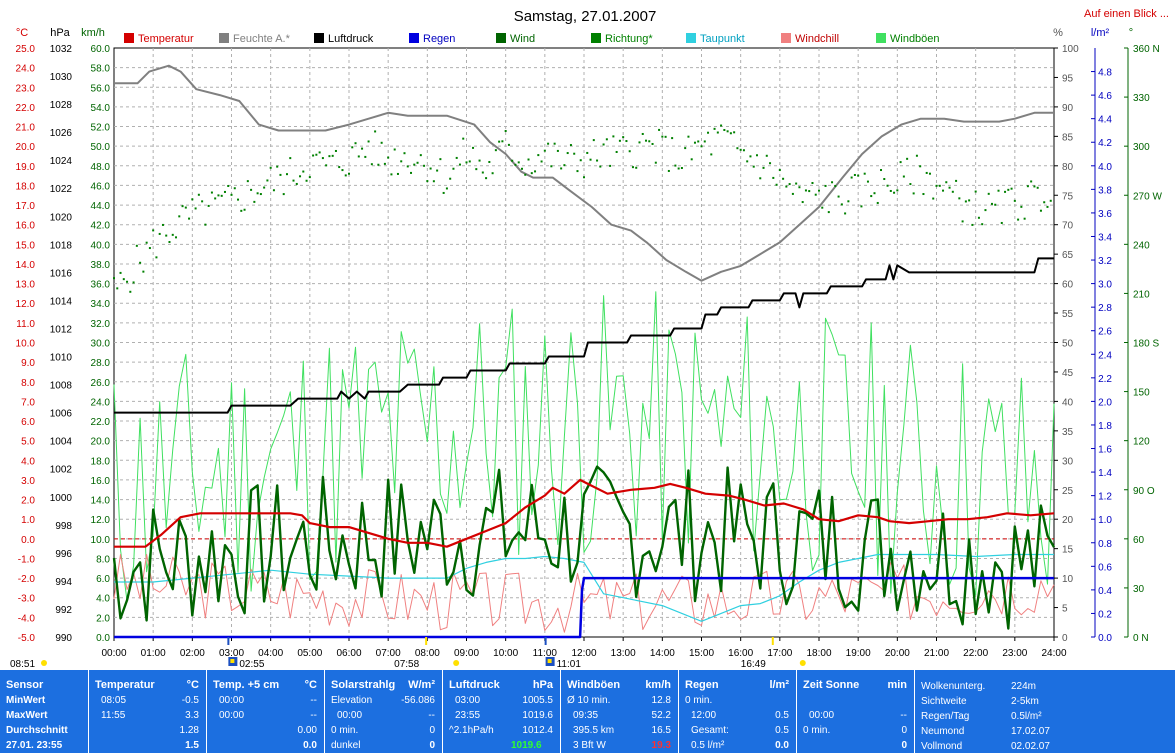 This screenshot has width=1175, height=755. What do you see at coordinates (1068, 520) in the screenshot?
I see `tick-pct: 20` at bounding box center [1068, 520].